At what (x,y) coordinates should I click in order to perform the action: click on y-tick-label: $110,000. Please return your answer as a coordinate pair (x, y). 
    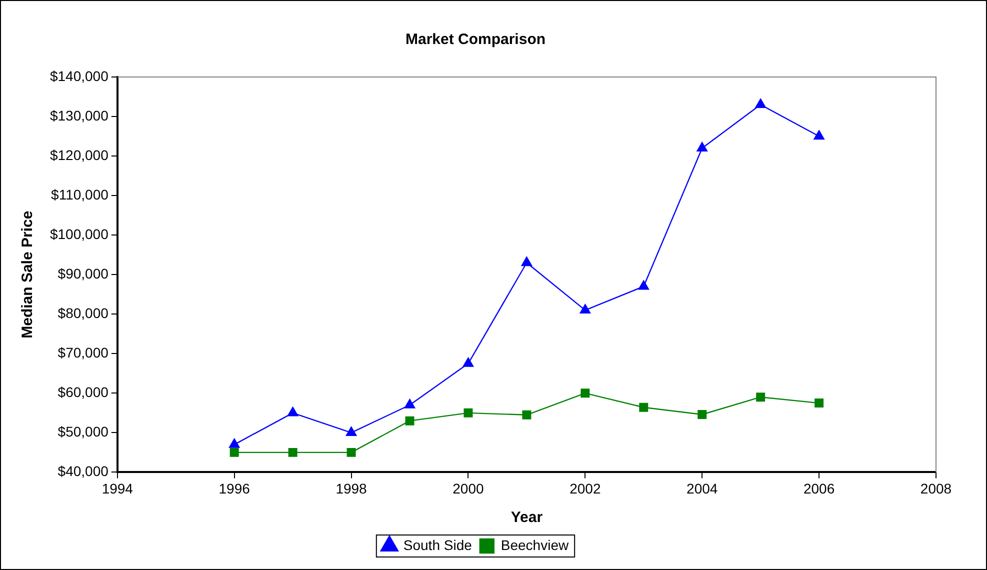
    Looking at the image, I should click on (80, 194).